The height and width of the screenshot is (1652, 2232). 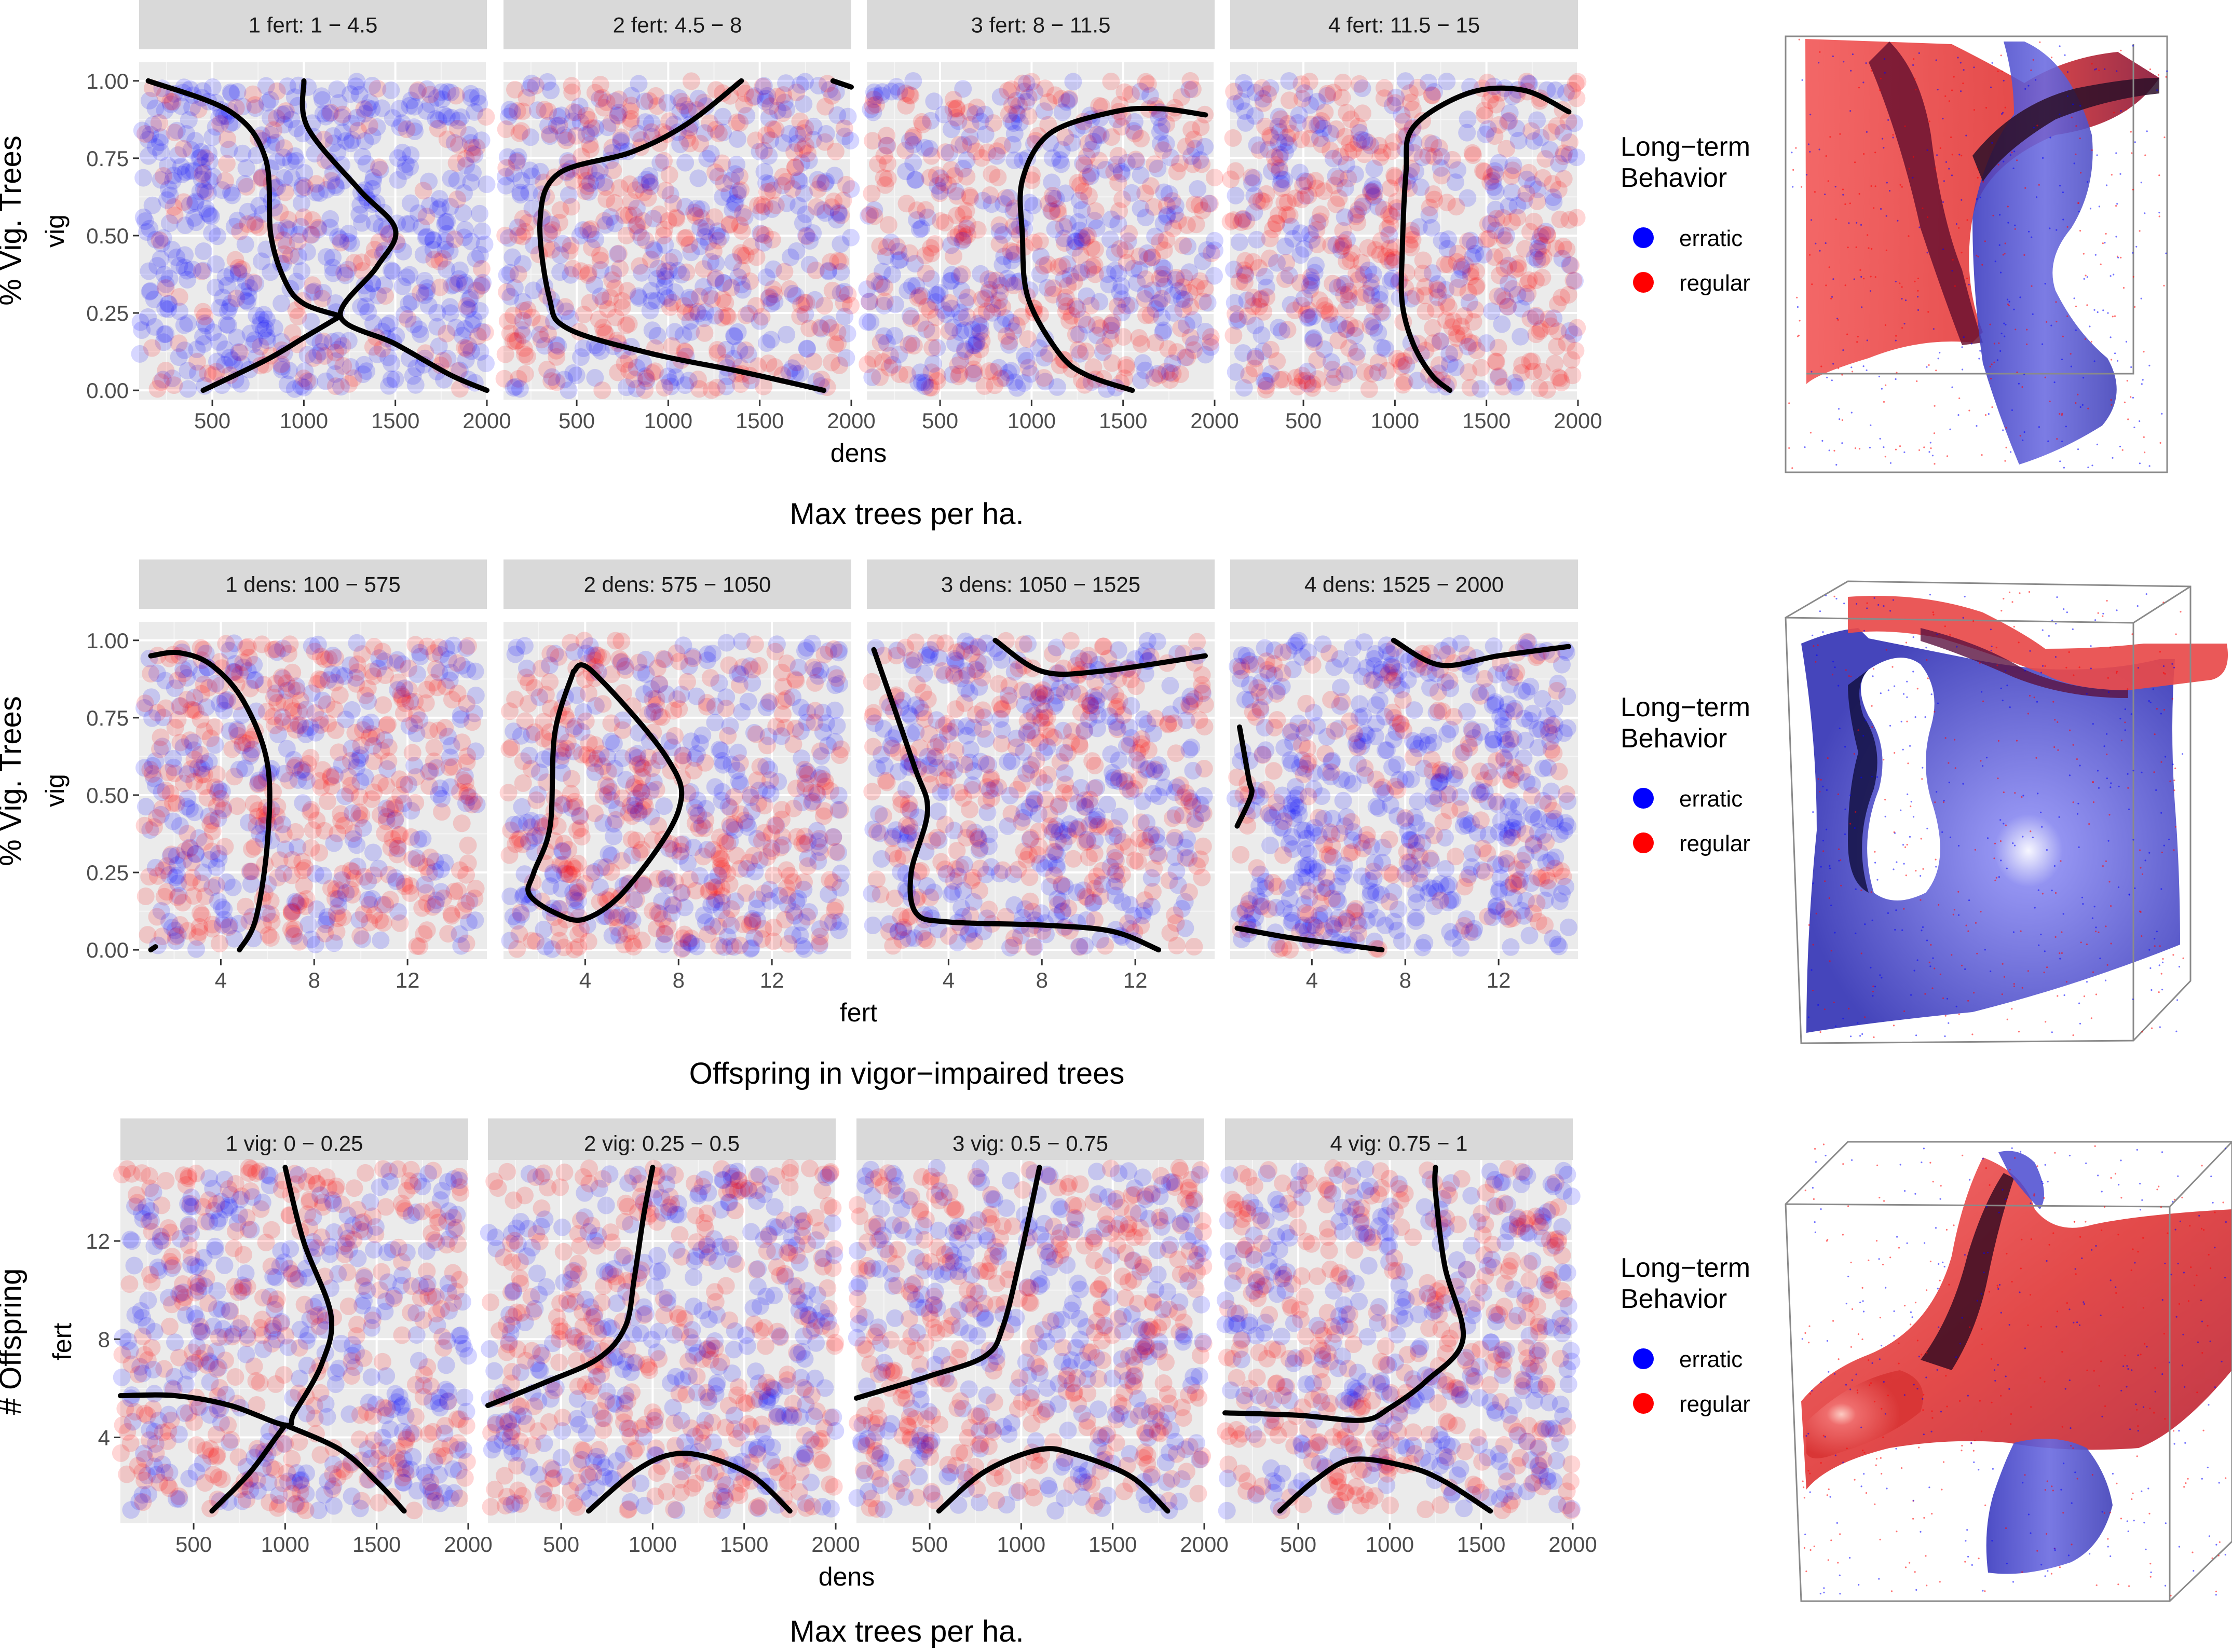 What do you see at coordinates (1443, 416) in the screenshot?
I see `x-axis: 500 1000 1500 2000` at bounding box center [1443, 416].